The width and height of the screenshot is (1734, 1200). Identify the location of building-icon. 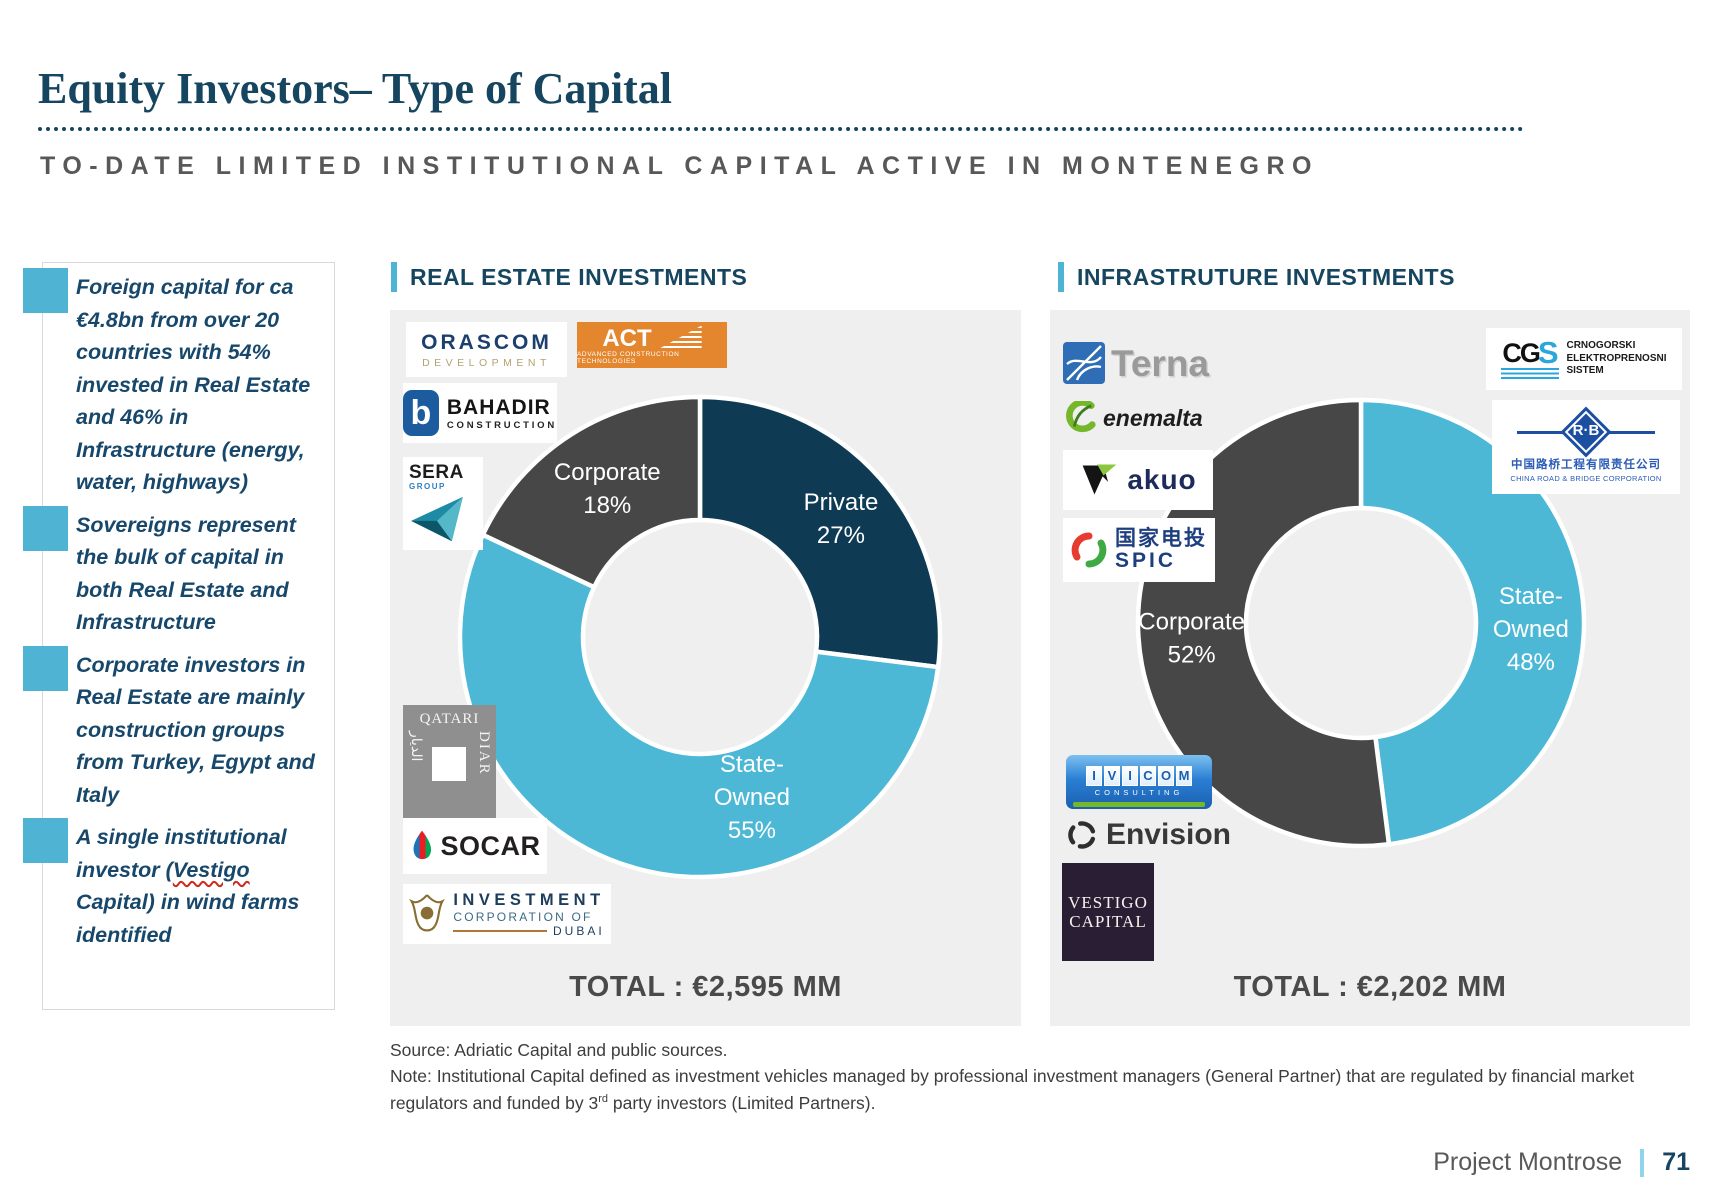
(679, 337).